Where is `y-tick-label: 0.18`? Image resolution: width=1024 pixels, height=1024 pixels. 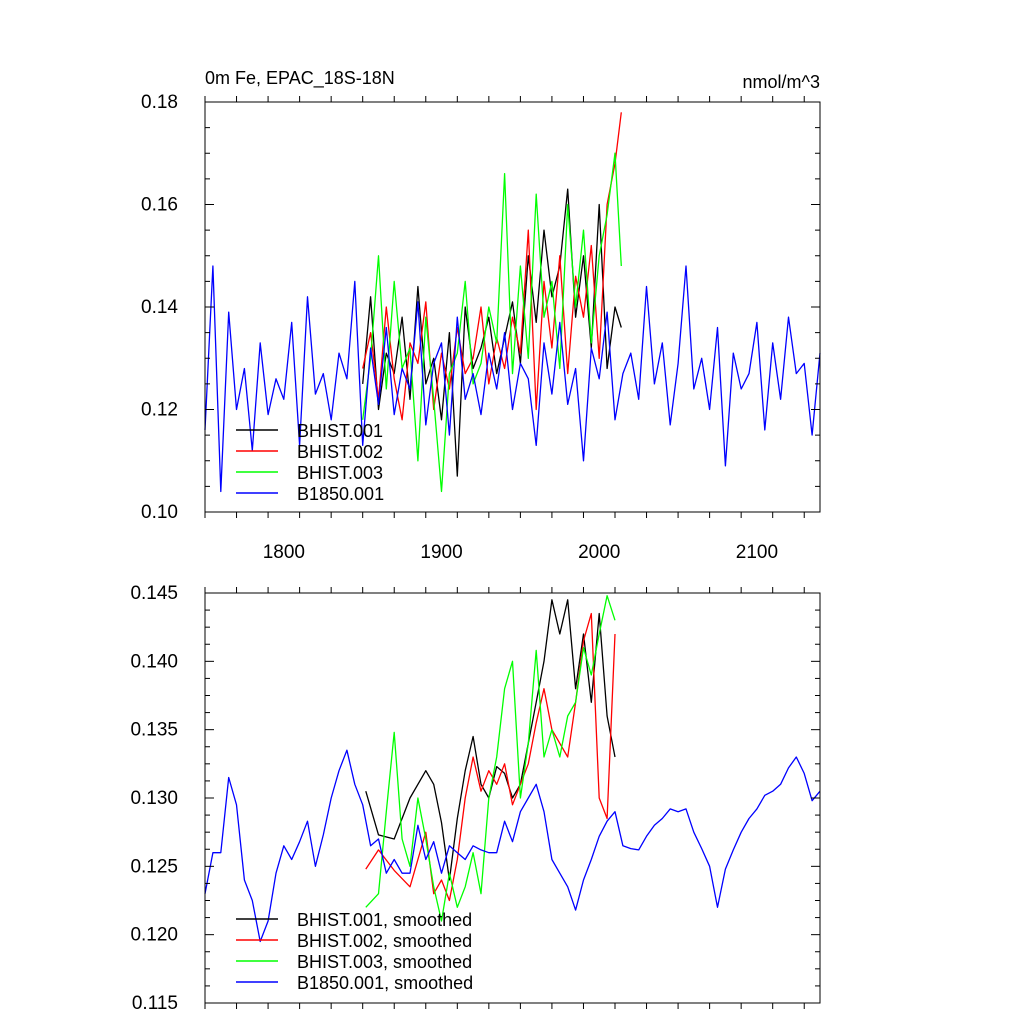 y-tick-label: 0.18 is located at coordinates (159, 102).